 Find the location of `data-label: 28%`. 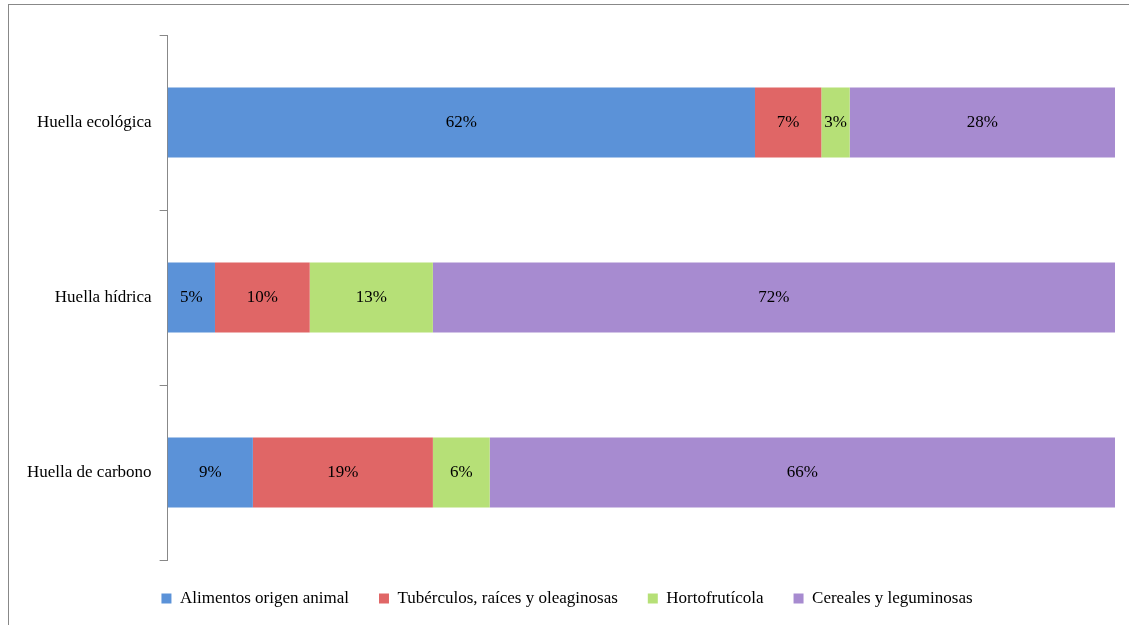

data-label: 28% is located at coordinates (982, 121).